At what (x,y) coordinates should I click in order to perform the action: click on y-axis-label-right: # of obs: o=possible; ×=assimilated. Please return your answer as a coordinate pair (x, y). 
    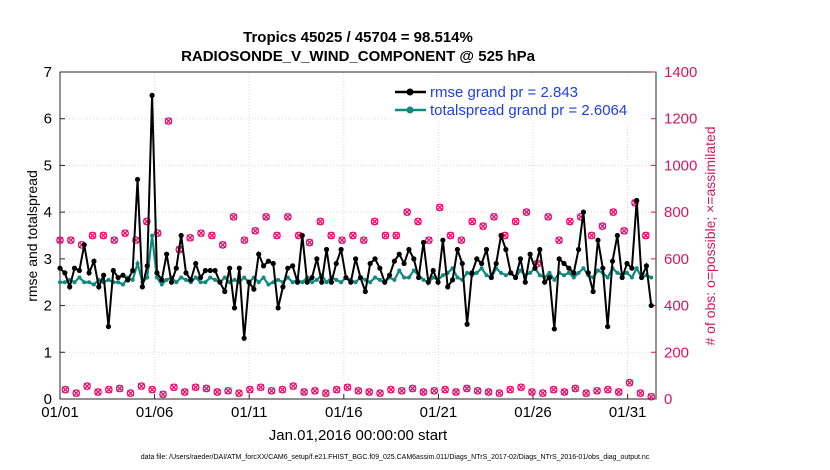
    Looking at the image, I should click on (710, 235).